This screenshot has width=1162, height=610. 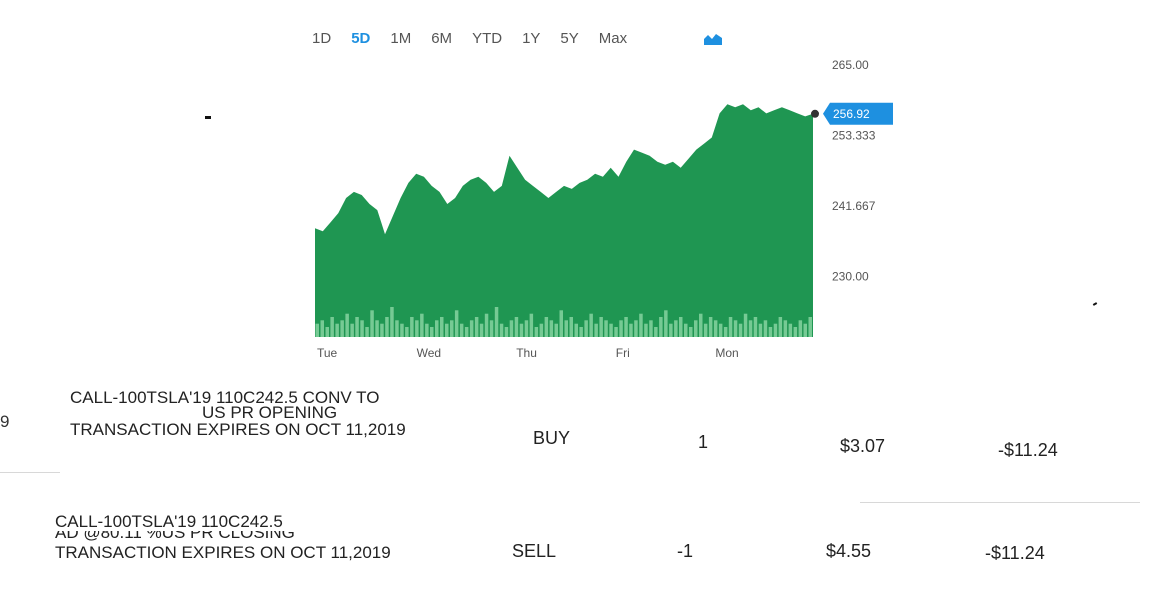 I want to click on current-price-dot, so click(x=815, y=113).